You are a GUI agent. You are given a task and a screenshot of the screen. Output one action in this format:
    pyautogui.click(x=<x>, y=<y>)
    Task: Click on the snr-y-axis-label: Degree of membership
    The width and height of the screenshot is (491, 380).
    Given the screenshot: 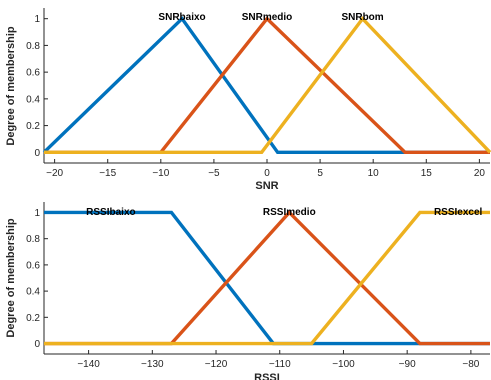 What is the action you would take?
    pyautogui.click(x=11, y=85)
    